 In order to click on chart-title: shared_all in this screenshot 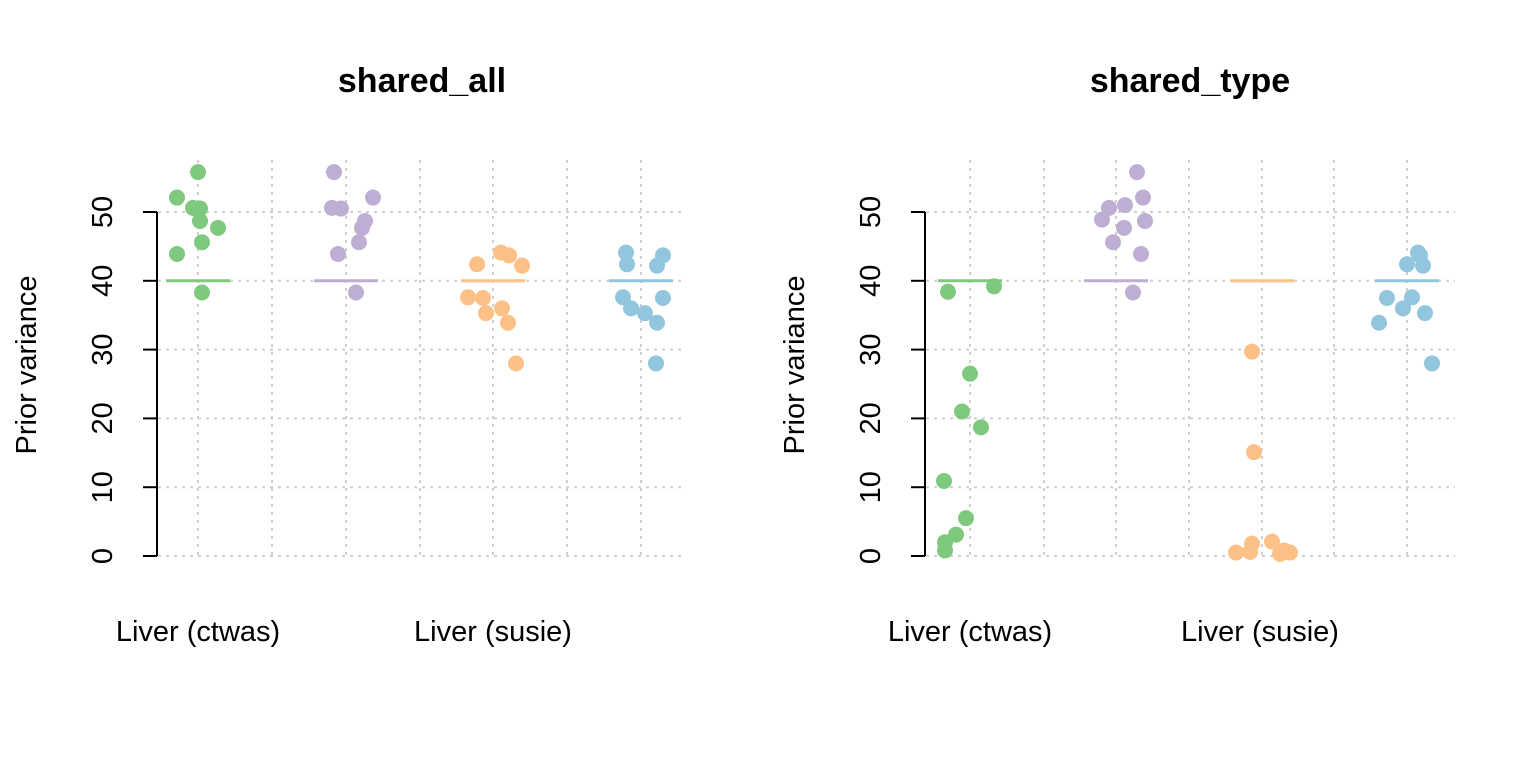, I will do `click(422, 81)`.